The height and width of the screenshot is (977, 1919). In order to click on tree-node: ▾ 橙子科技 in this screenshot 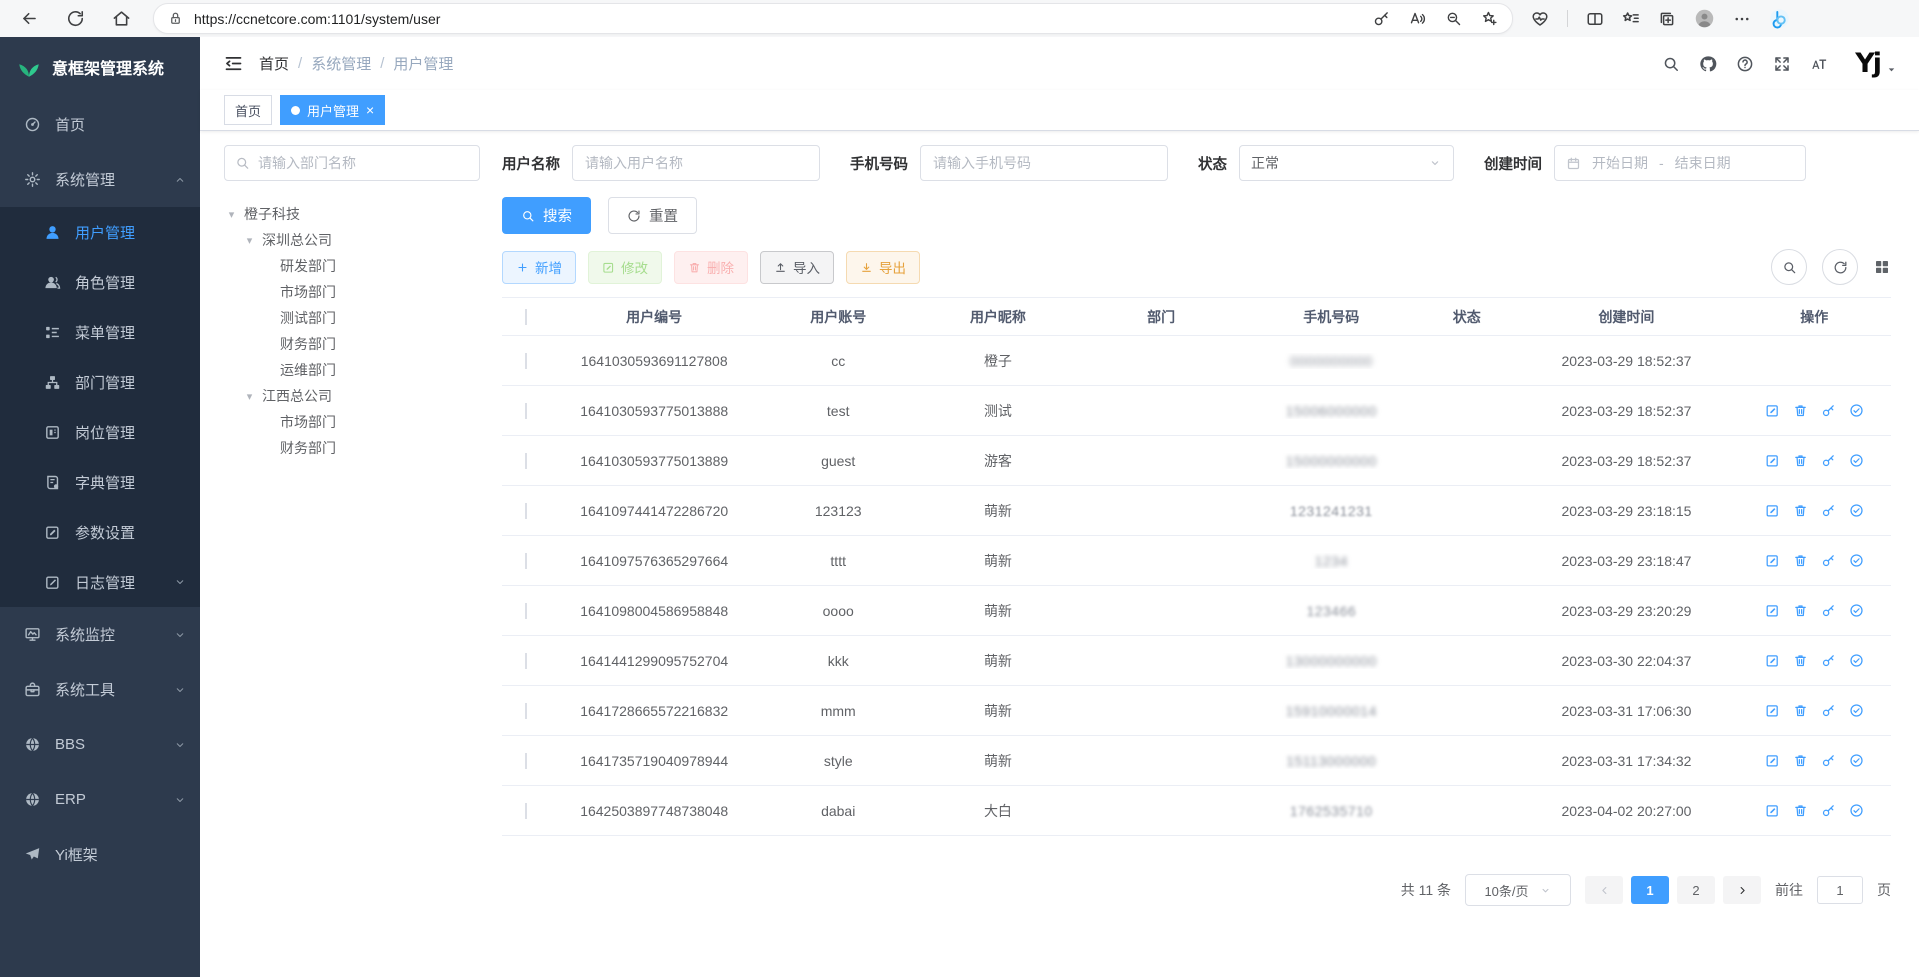, I will do `click(352, 214)`.